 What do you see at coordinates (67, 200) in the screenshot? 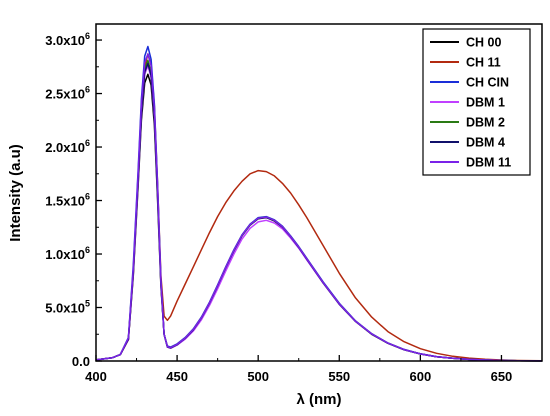
I see `y-tick-label: 1.5x10⁶` at bounding box center [67, 200].